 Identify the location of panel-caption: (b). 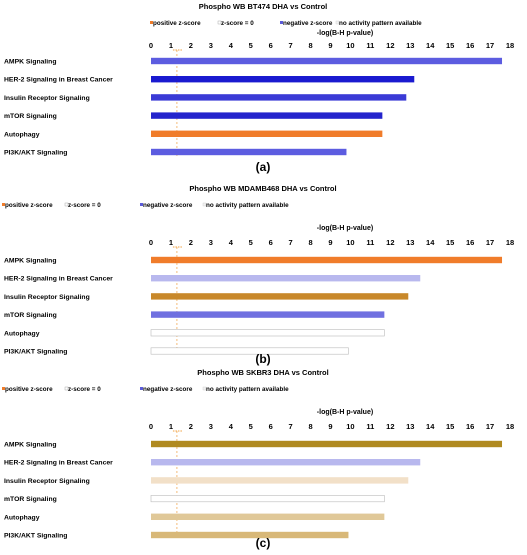
(262, 359).